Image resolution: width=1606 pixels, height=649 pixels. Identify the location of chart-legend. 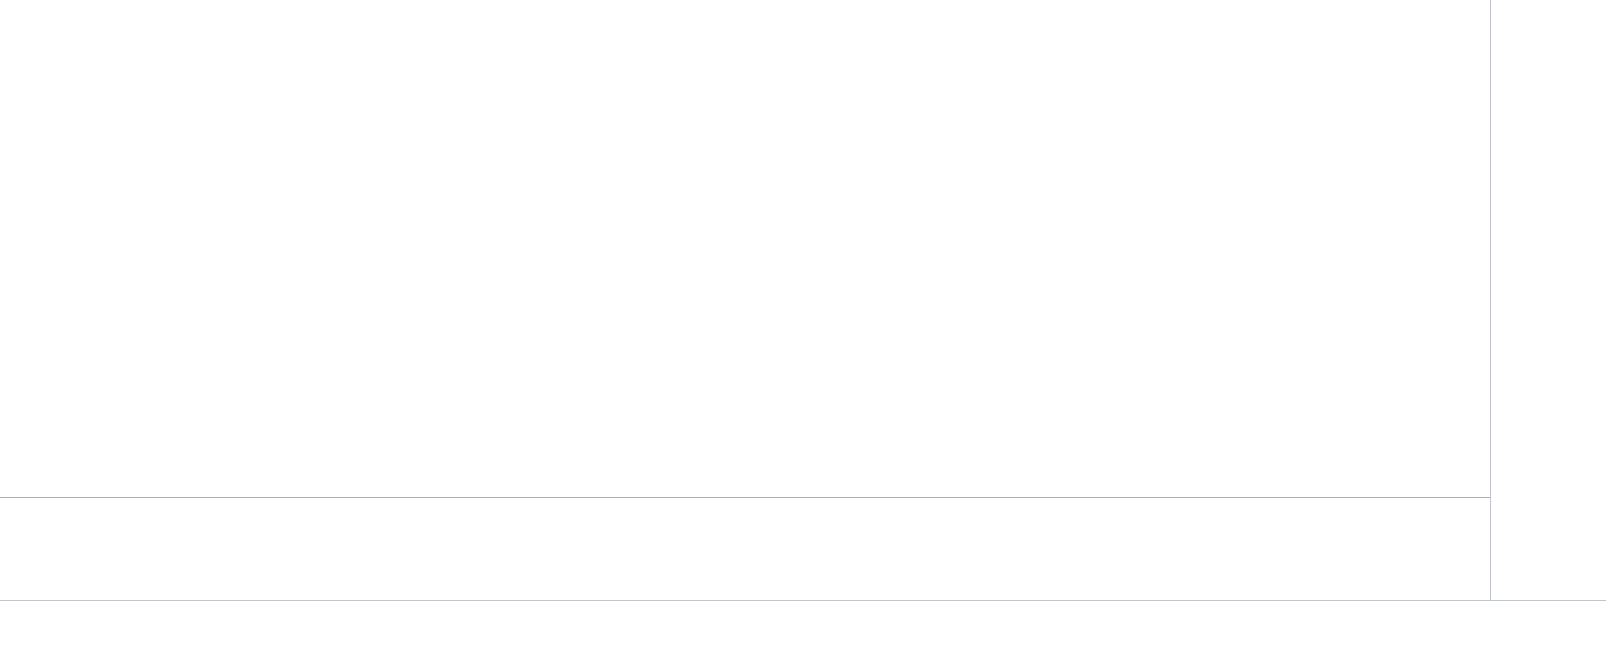
(28, 16).